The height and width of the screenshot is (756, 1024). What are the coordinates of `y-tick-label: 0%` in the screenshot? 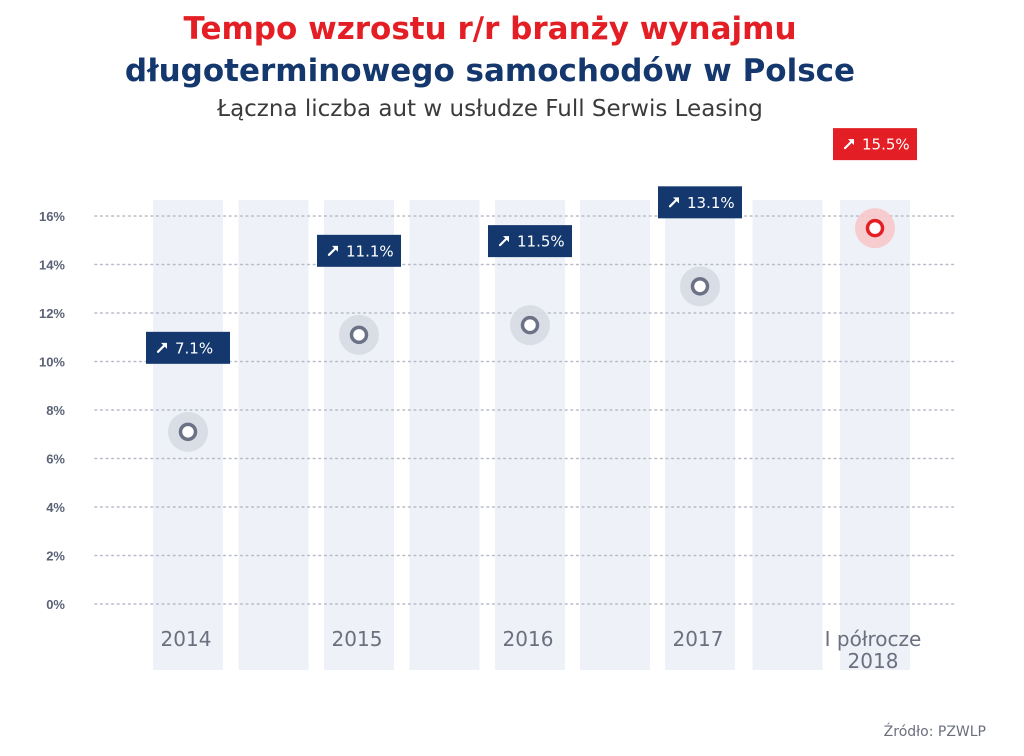 It's located at (55, 604).